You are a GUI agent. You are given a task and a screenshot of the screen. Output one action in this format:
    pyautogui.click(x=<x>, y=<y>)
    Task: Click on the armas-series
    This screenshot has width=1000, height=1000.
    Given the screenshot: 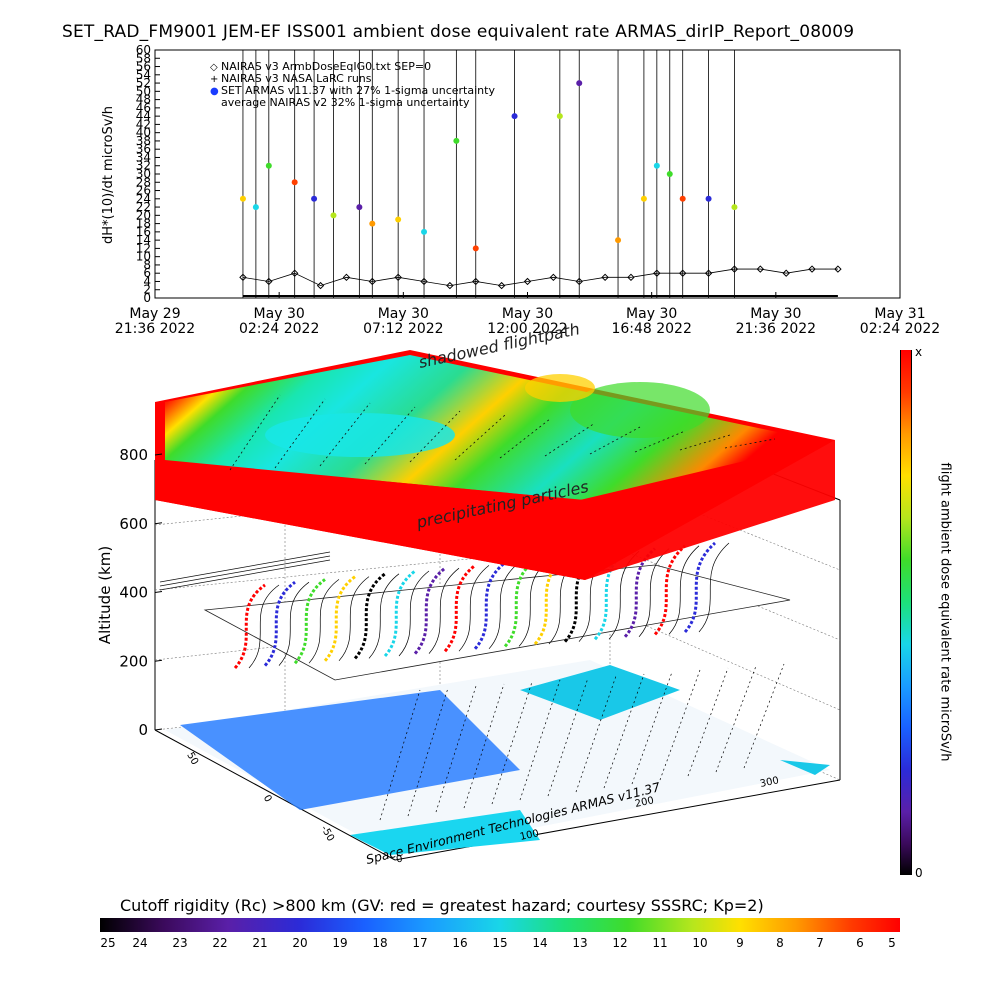 What is the action you would take?
    pyautogui.click(x=488, y=166)
    